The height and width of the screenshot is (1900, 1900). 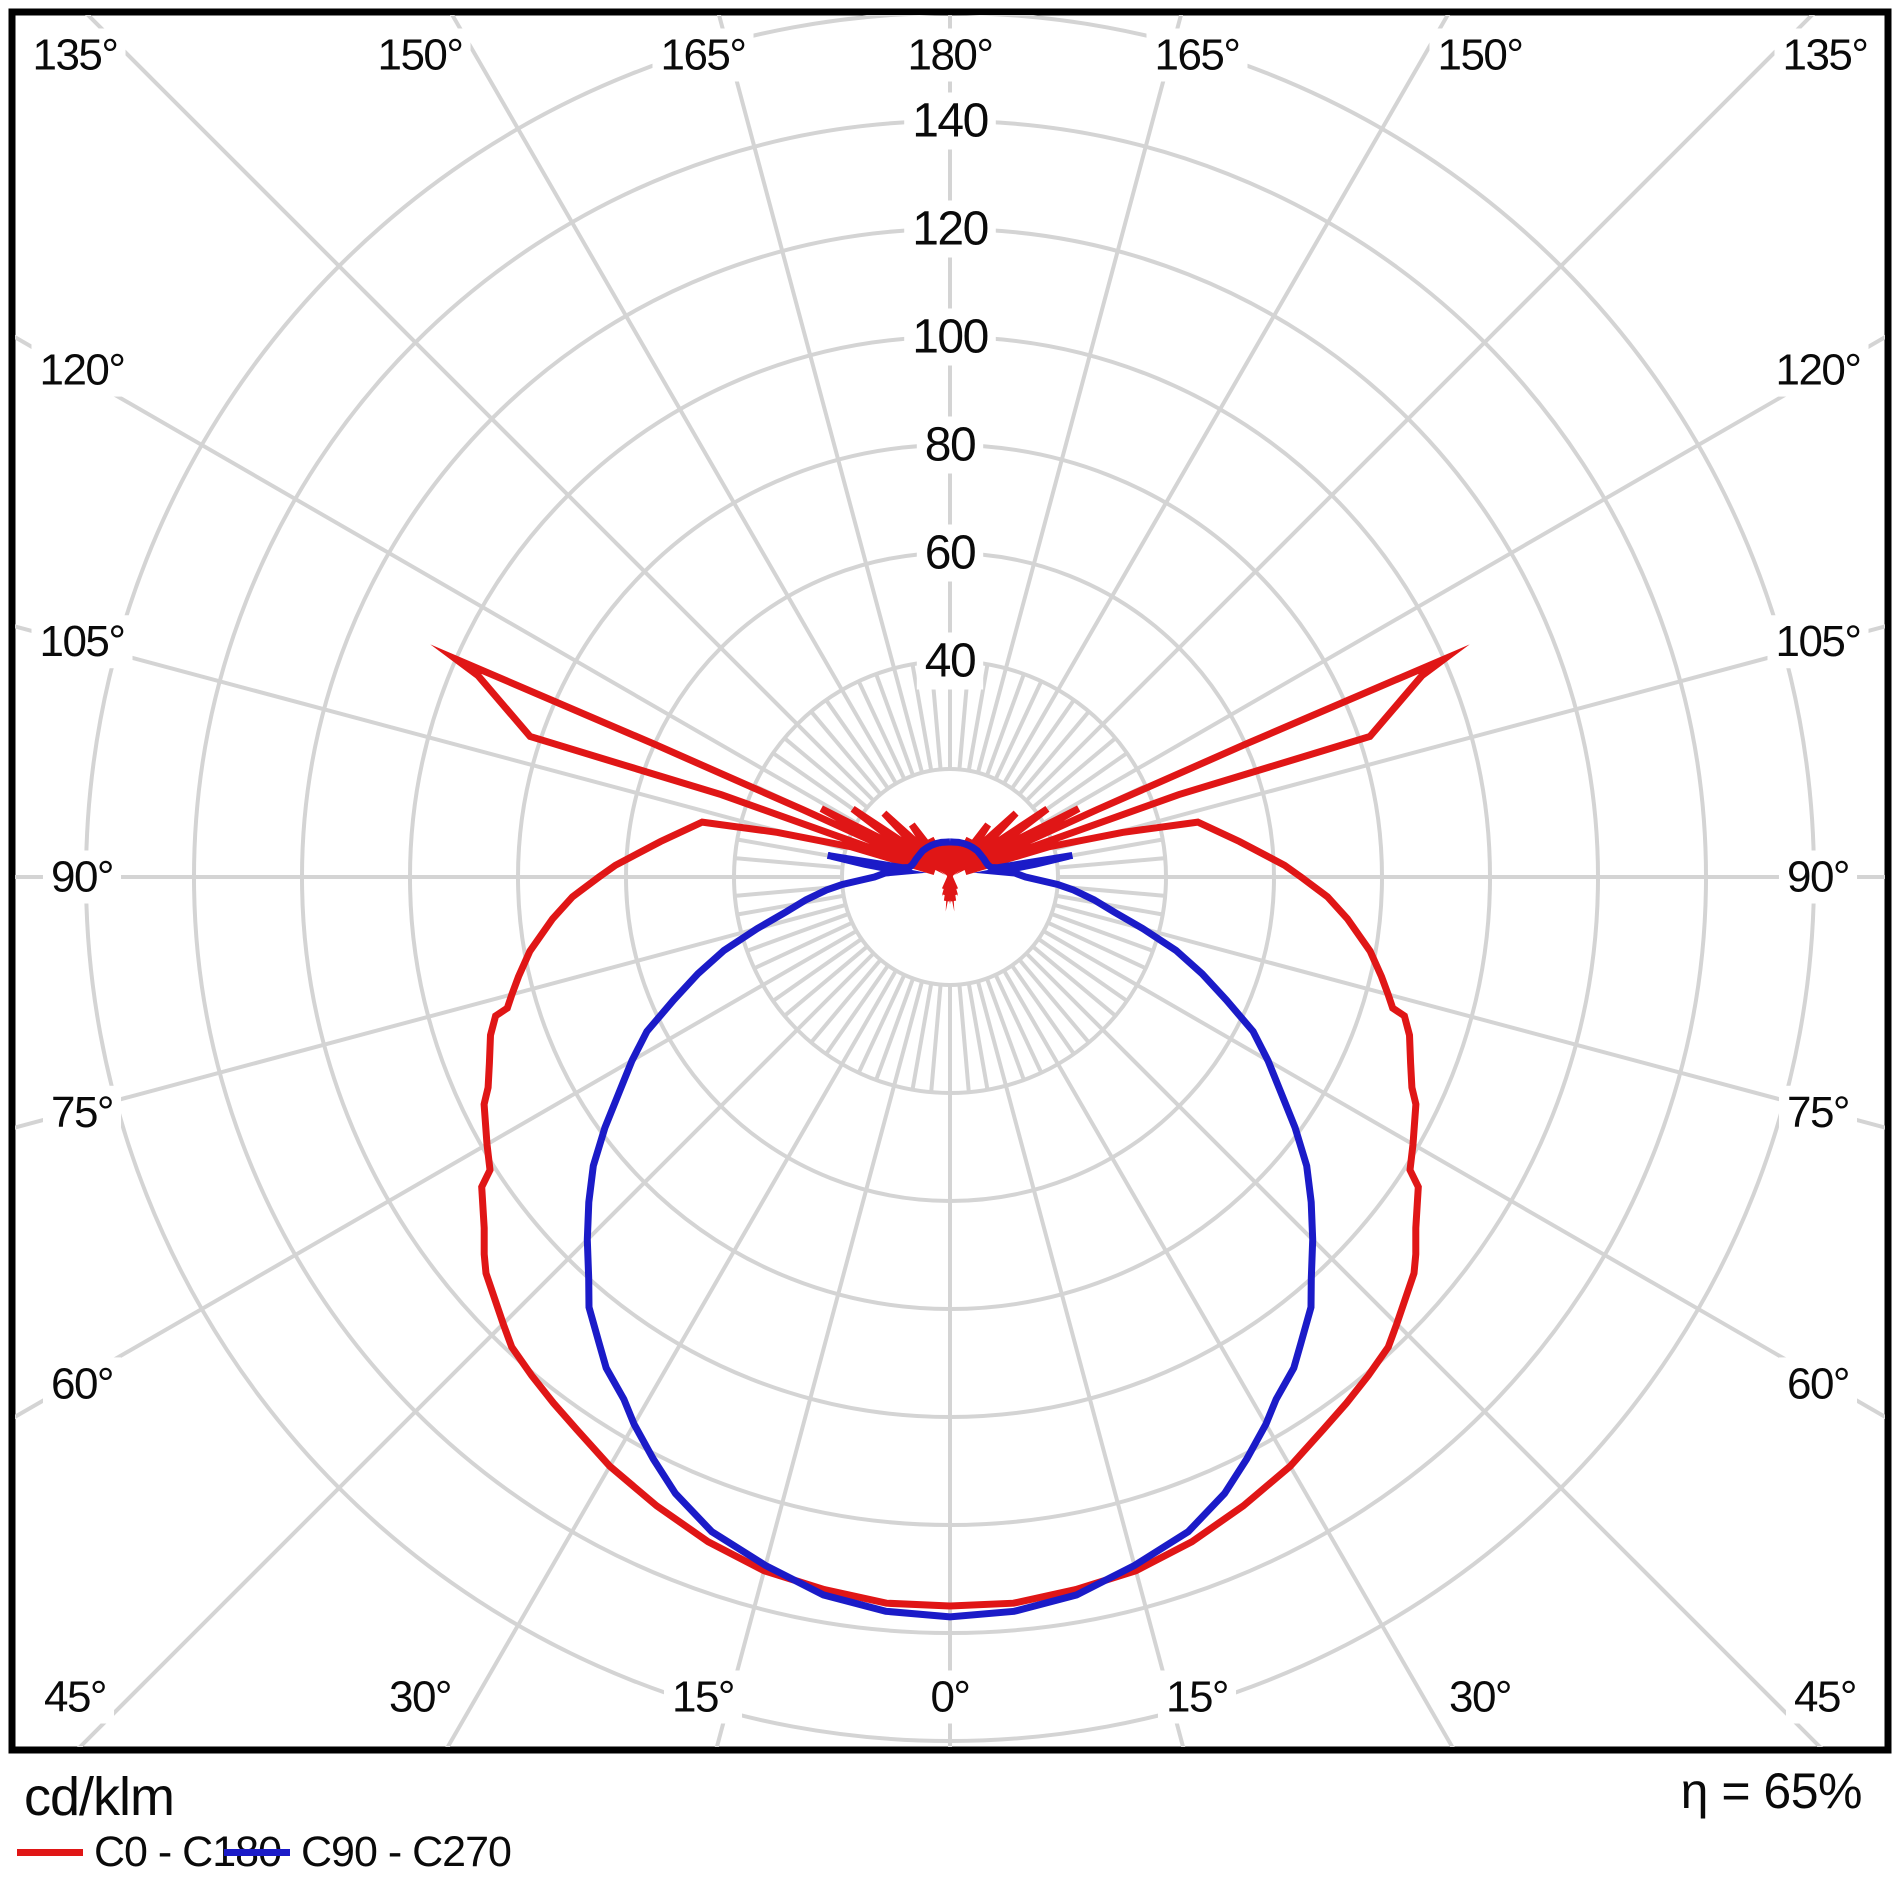 I want to click on legend-swatch-c0-c180, so click(x=50, y=1852).